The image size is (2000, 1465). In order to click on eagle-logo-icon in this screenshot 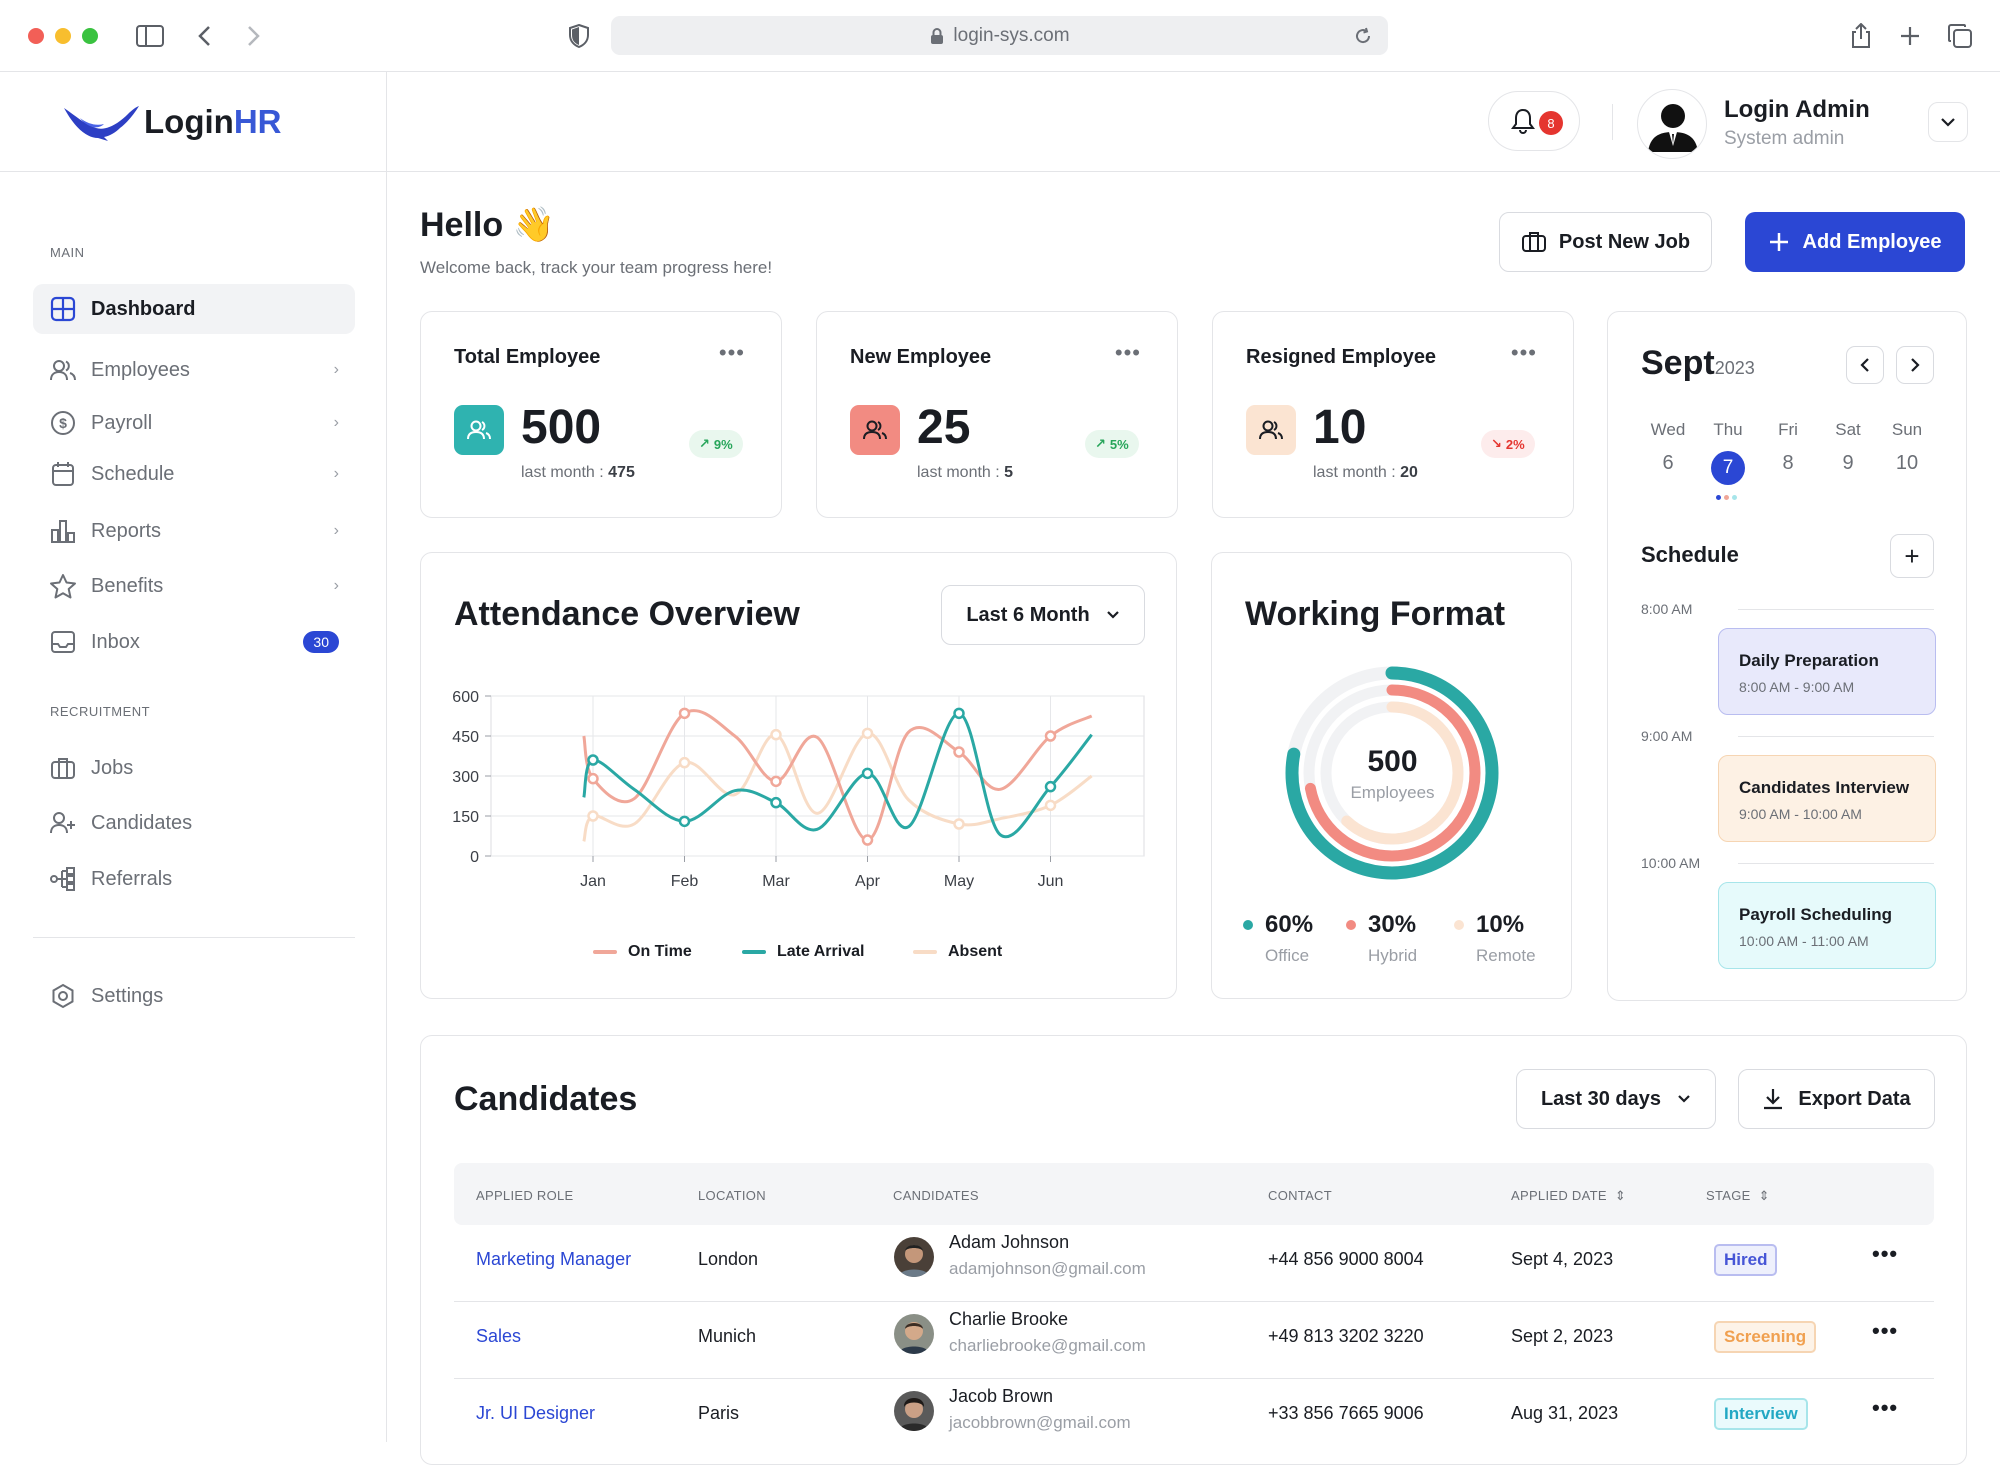, I will do `click(101, 123)`.